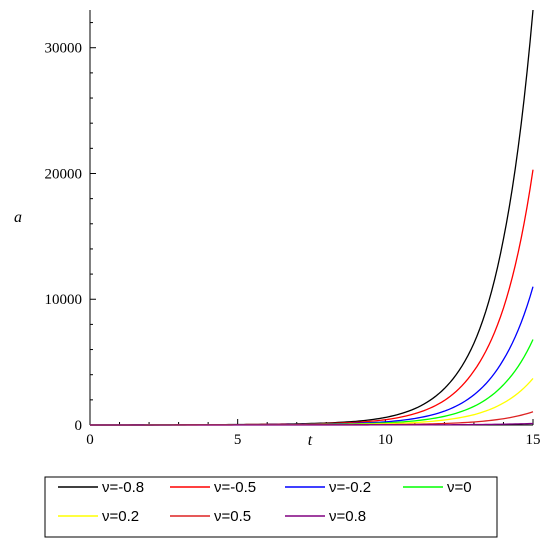 This screenshot has width=550, height=542. Describe the element at coordinates (232, 516) in the screenshot. I see `legend-label: ν=0.5` at that location.